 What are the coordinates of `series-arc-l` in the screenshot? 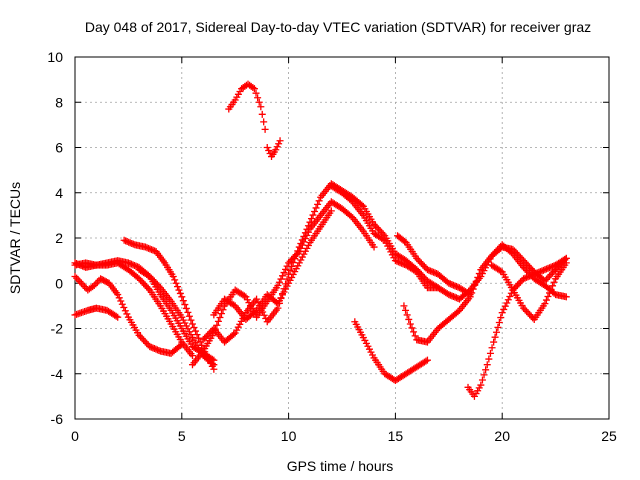 It's located at (391, 351).